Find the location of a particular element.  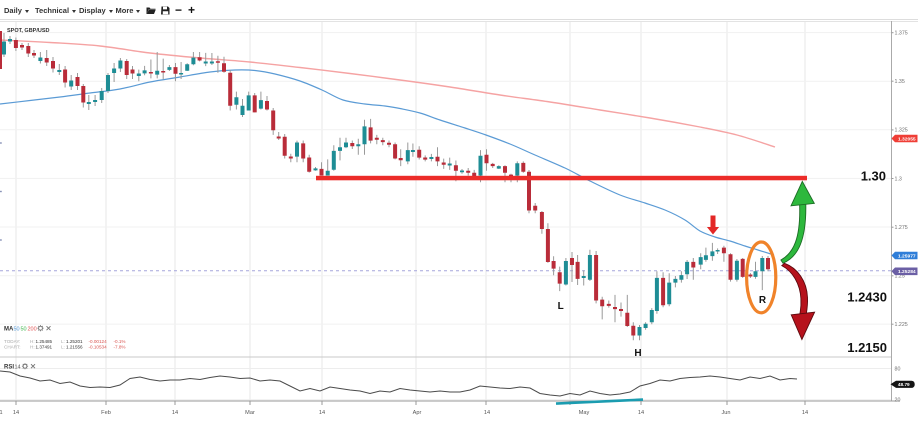

svg-text: CHART: is located at coordinates (12, 347).